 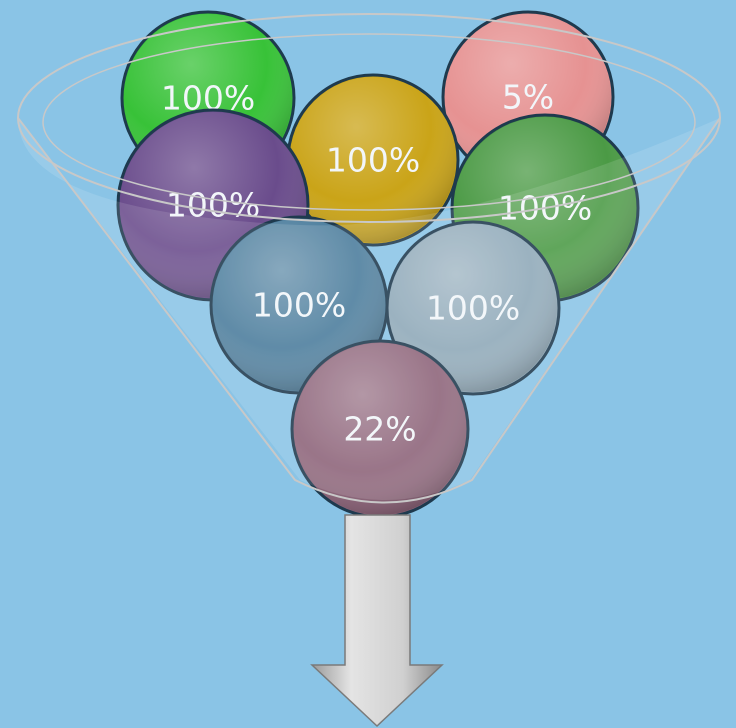 I want to click on output-arrow, so click(x=377, y=621).